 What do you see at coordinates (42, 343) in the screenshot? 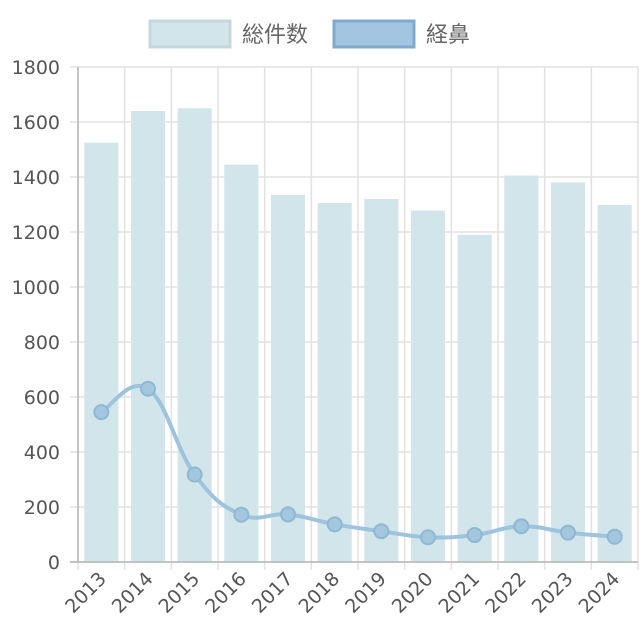
I see `y-tick-label: 800` at bounding box center [42, 343].